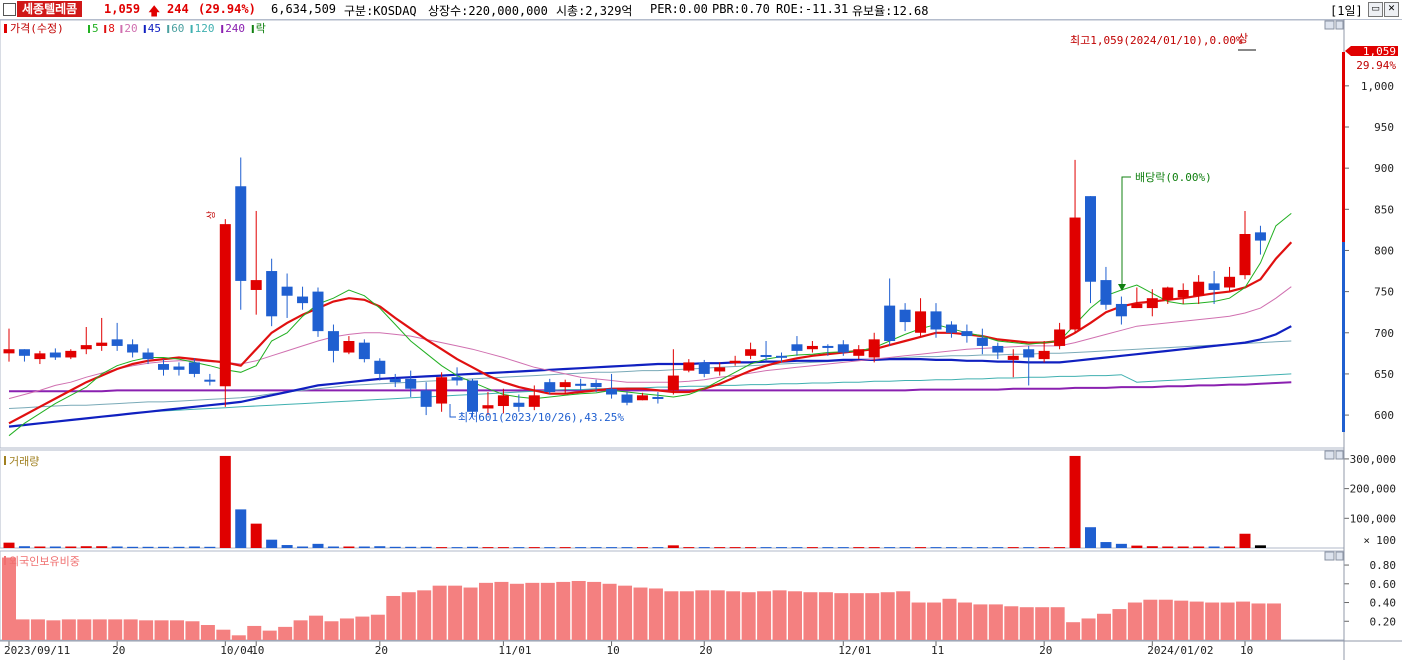 This screenshot has width=1402, height=660. Describe the element at coordinates (541, 417) in the screenshot. I see `low-annotation: 최저601(2023/10/26),43.25%` at that location.